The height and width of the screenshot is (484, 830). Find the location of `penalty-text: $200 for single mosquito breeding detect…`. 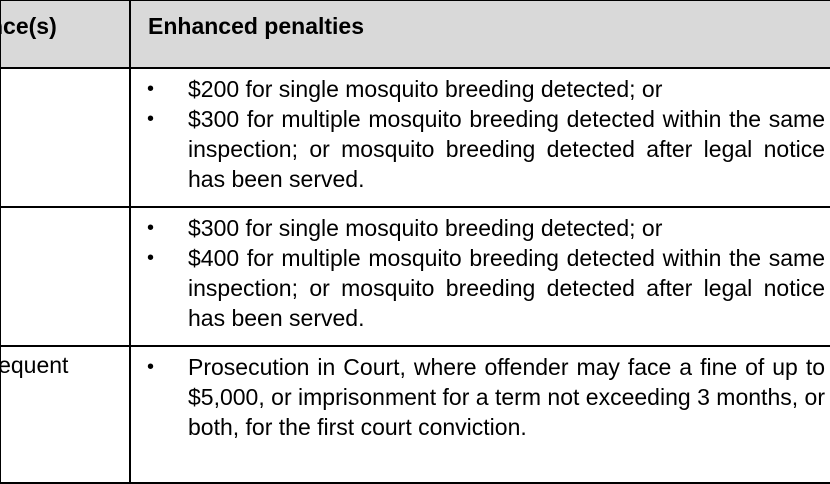

penalty-text: $200 for single mosquito breeding detect… is located at coordinates (425, 89).